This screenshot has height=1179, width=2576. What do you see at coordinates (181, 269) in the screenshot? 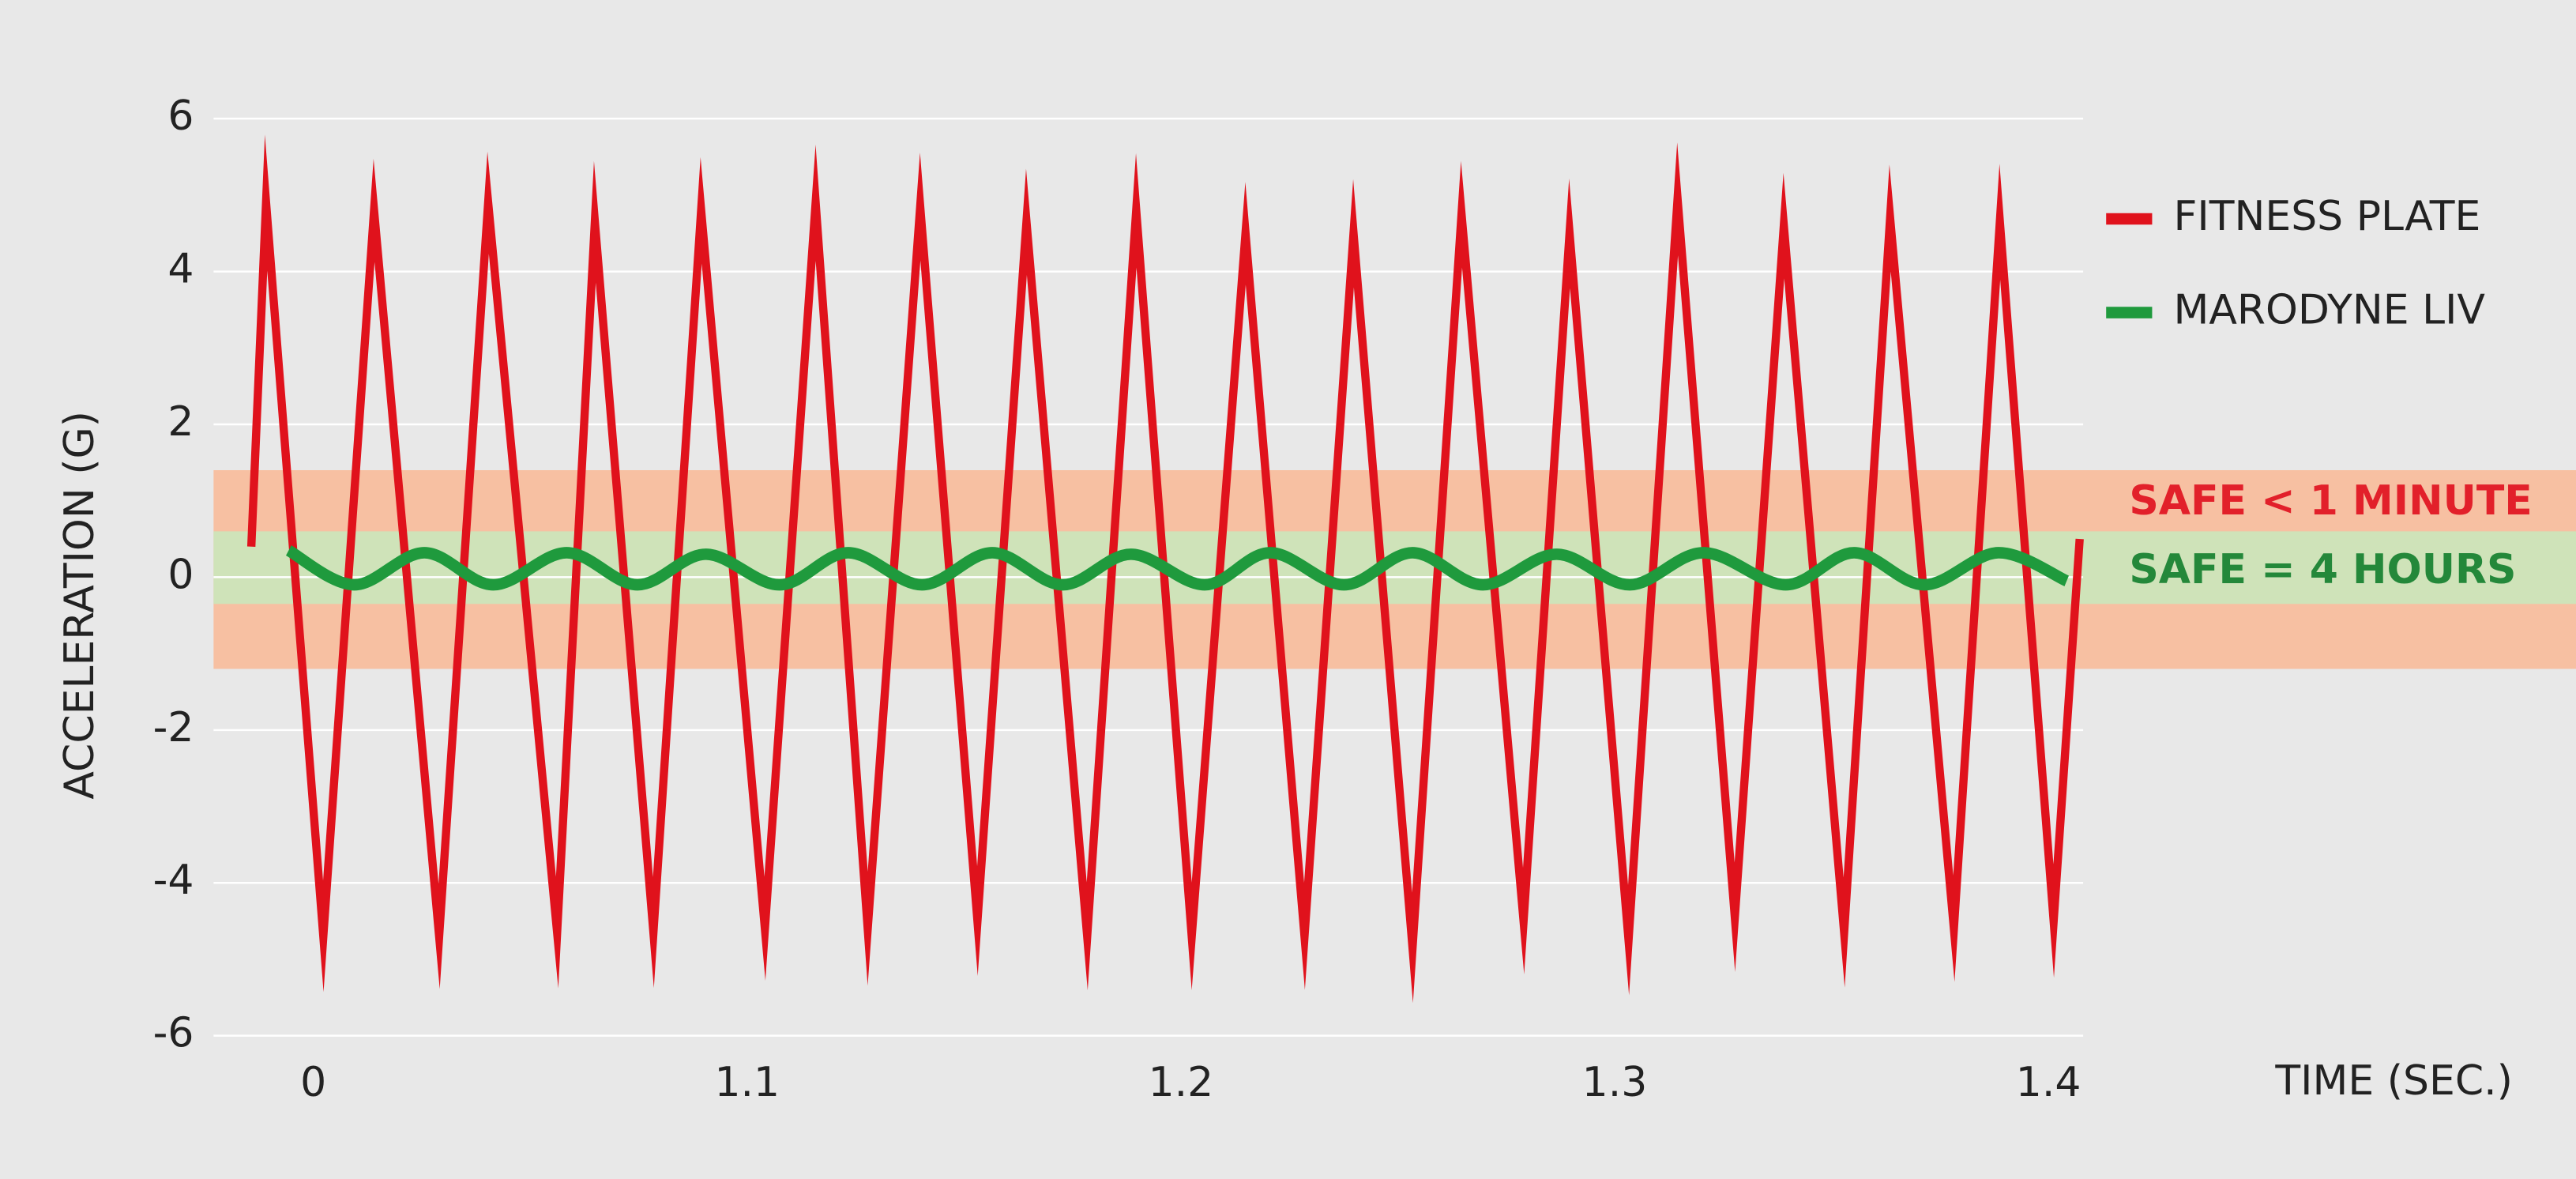
I see `y-tick-label: 4` at bounding box center [181, 269].